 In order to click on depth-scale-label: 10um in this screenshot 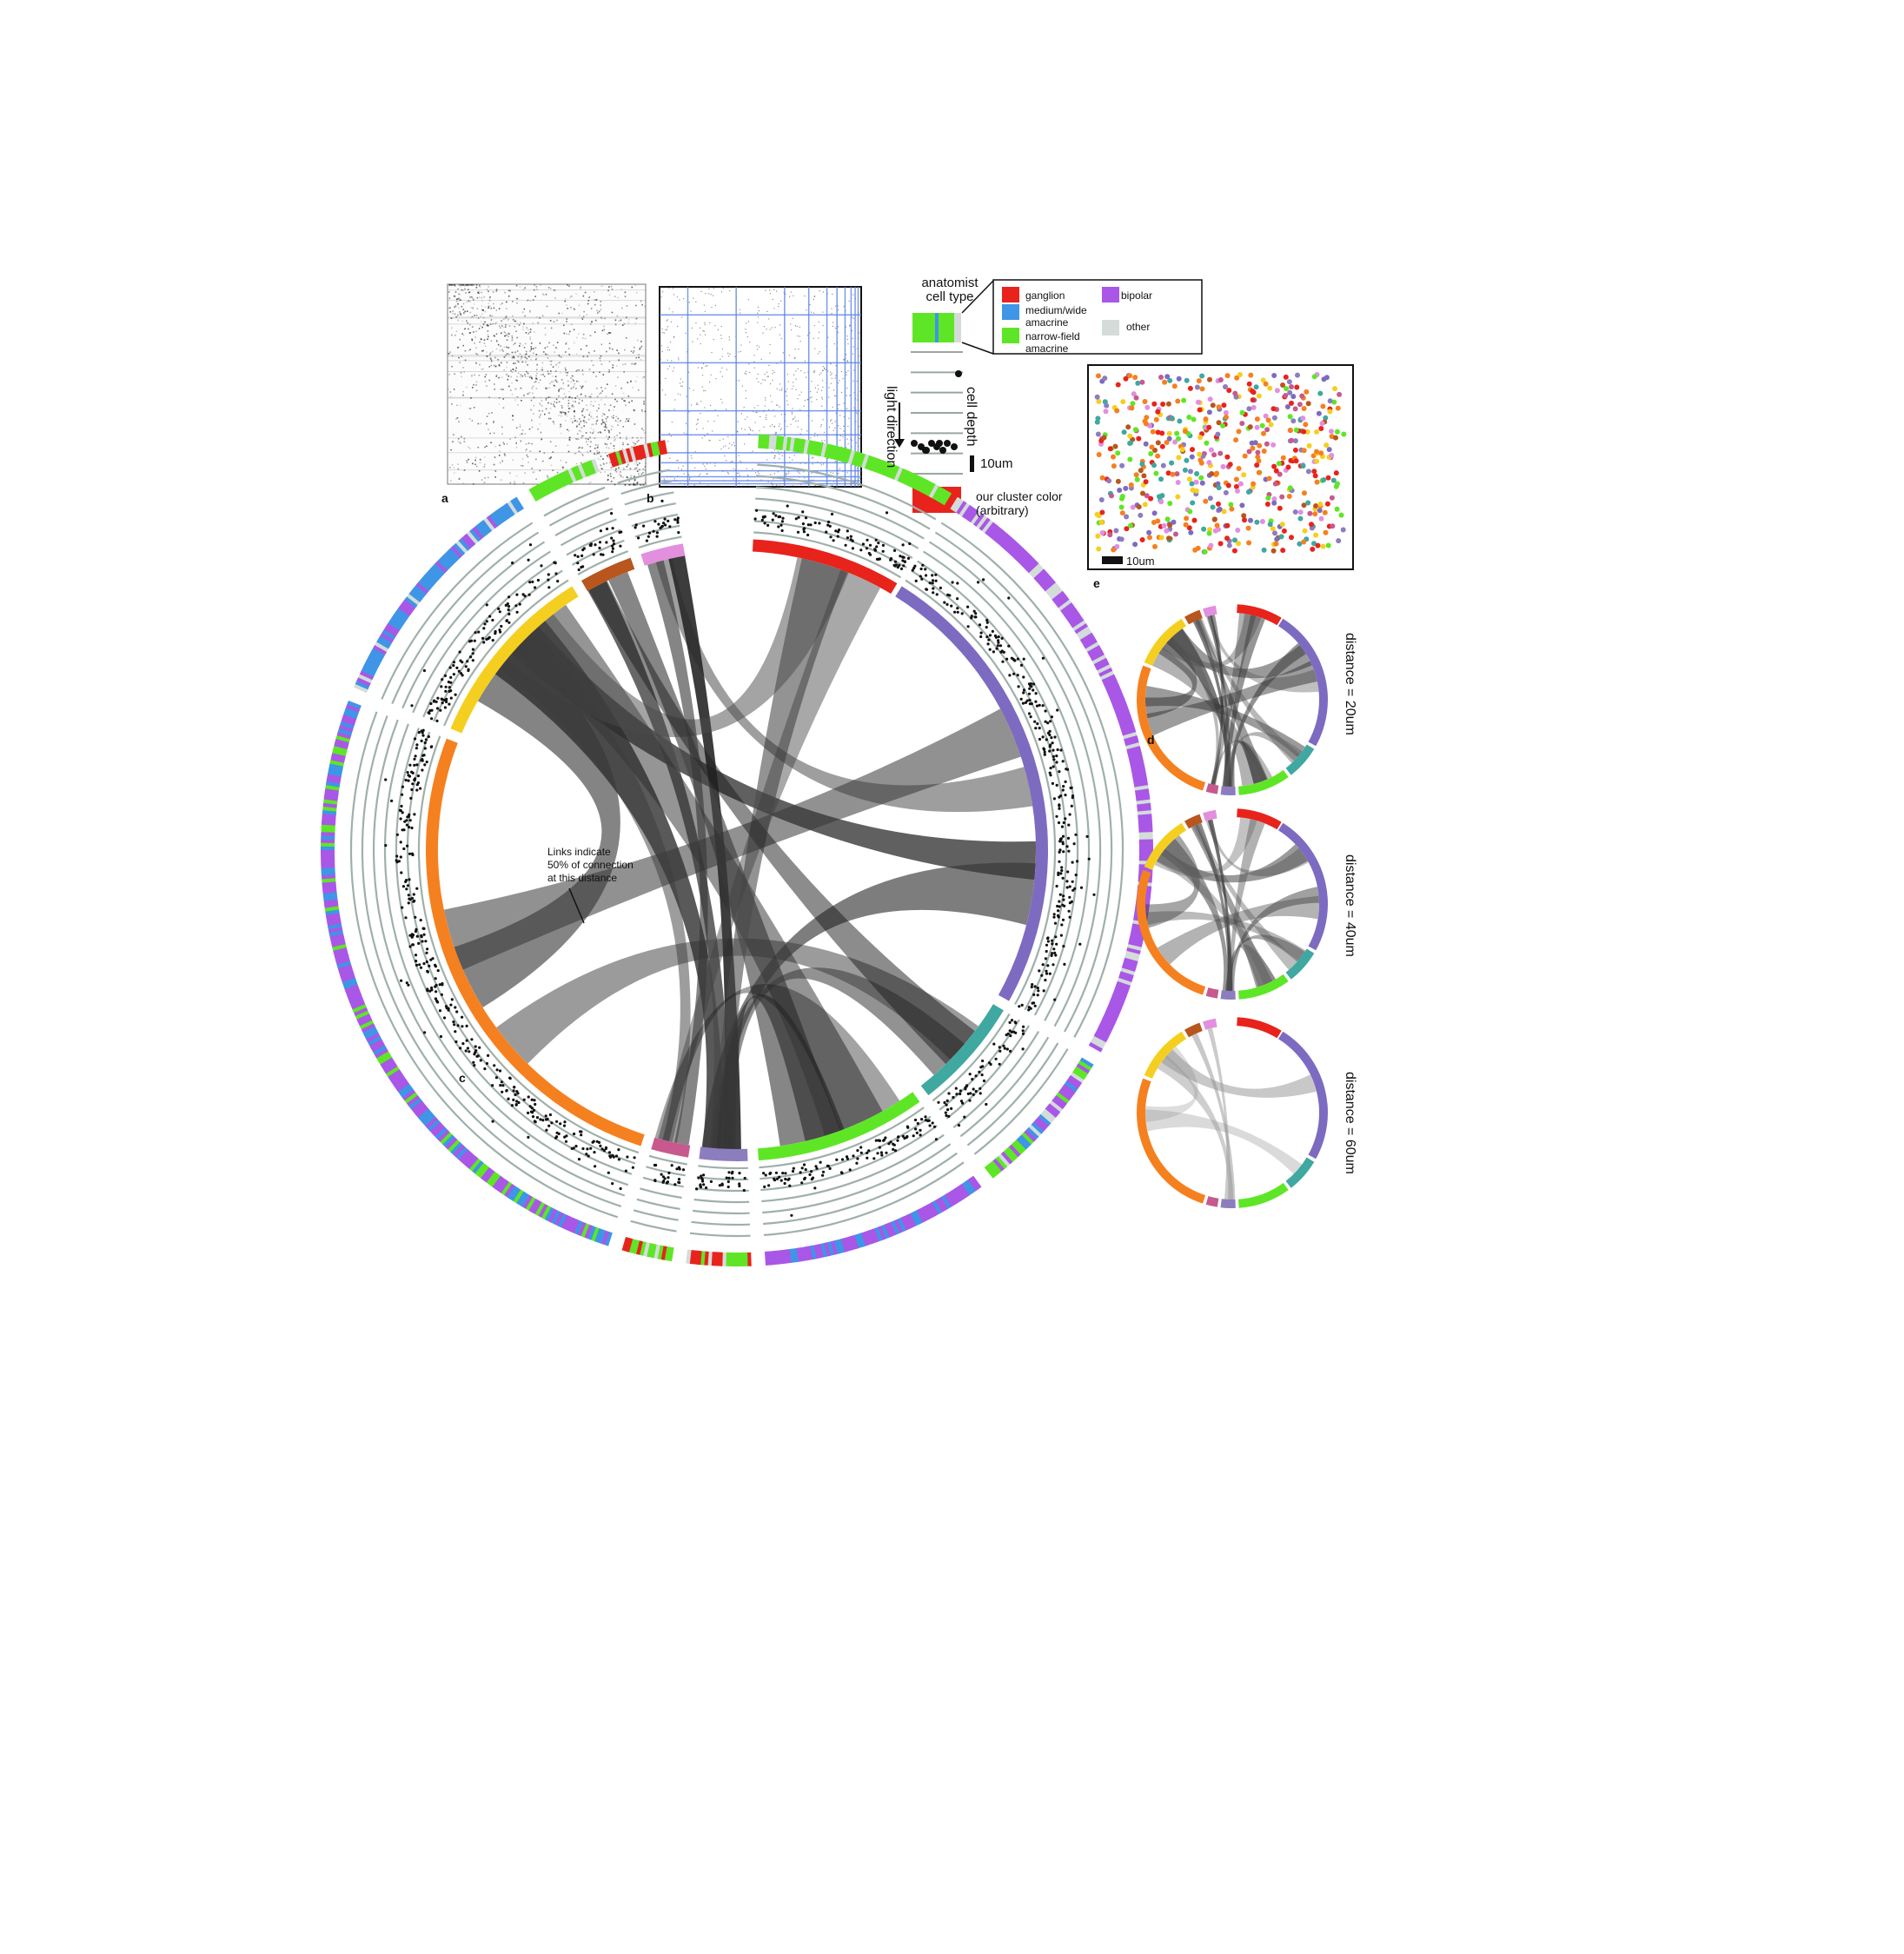, I will do `click(996, 463)`.